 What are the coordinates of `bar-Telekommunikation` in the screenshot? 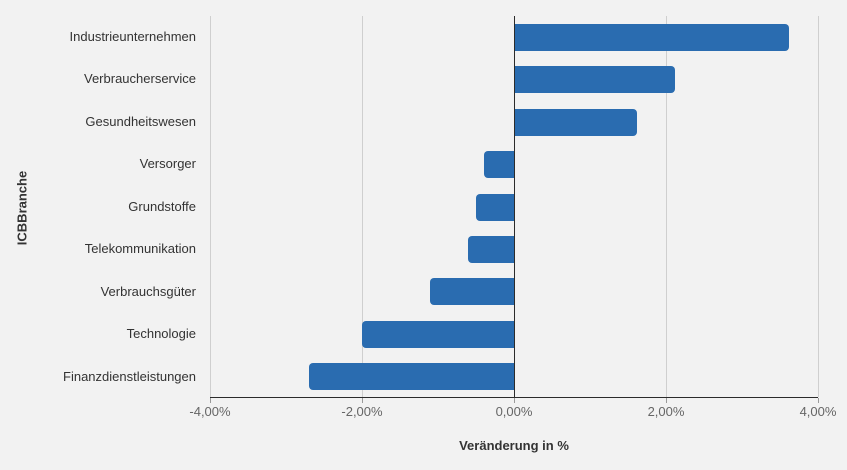 It's located at (491, 249).